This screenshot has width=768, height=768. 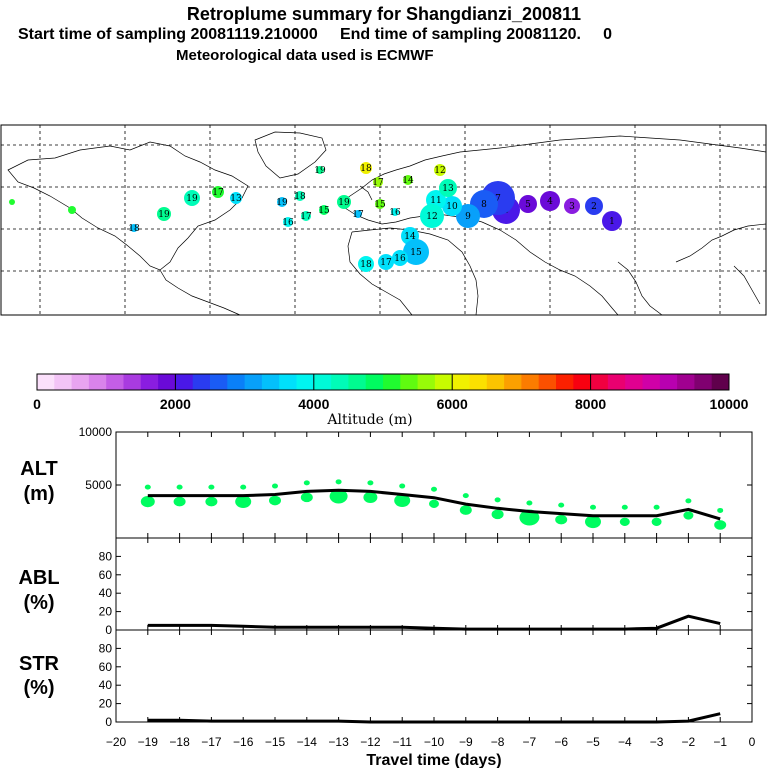 What do you see at coordinates (466, 742) in the screenshot?
I see `x-tick-label: −9` at bounding box center [466, 742].